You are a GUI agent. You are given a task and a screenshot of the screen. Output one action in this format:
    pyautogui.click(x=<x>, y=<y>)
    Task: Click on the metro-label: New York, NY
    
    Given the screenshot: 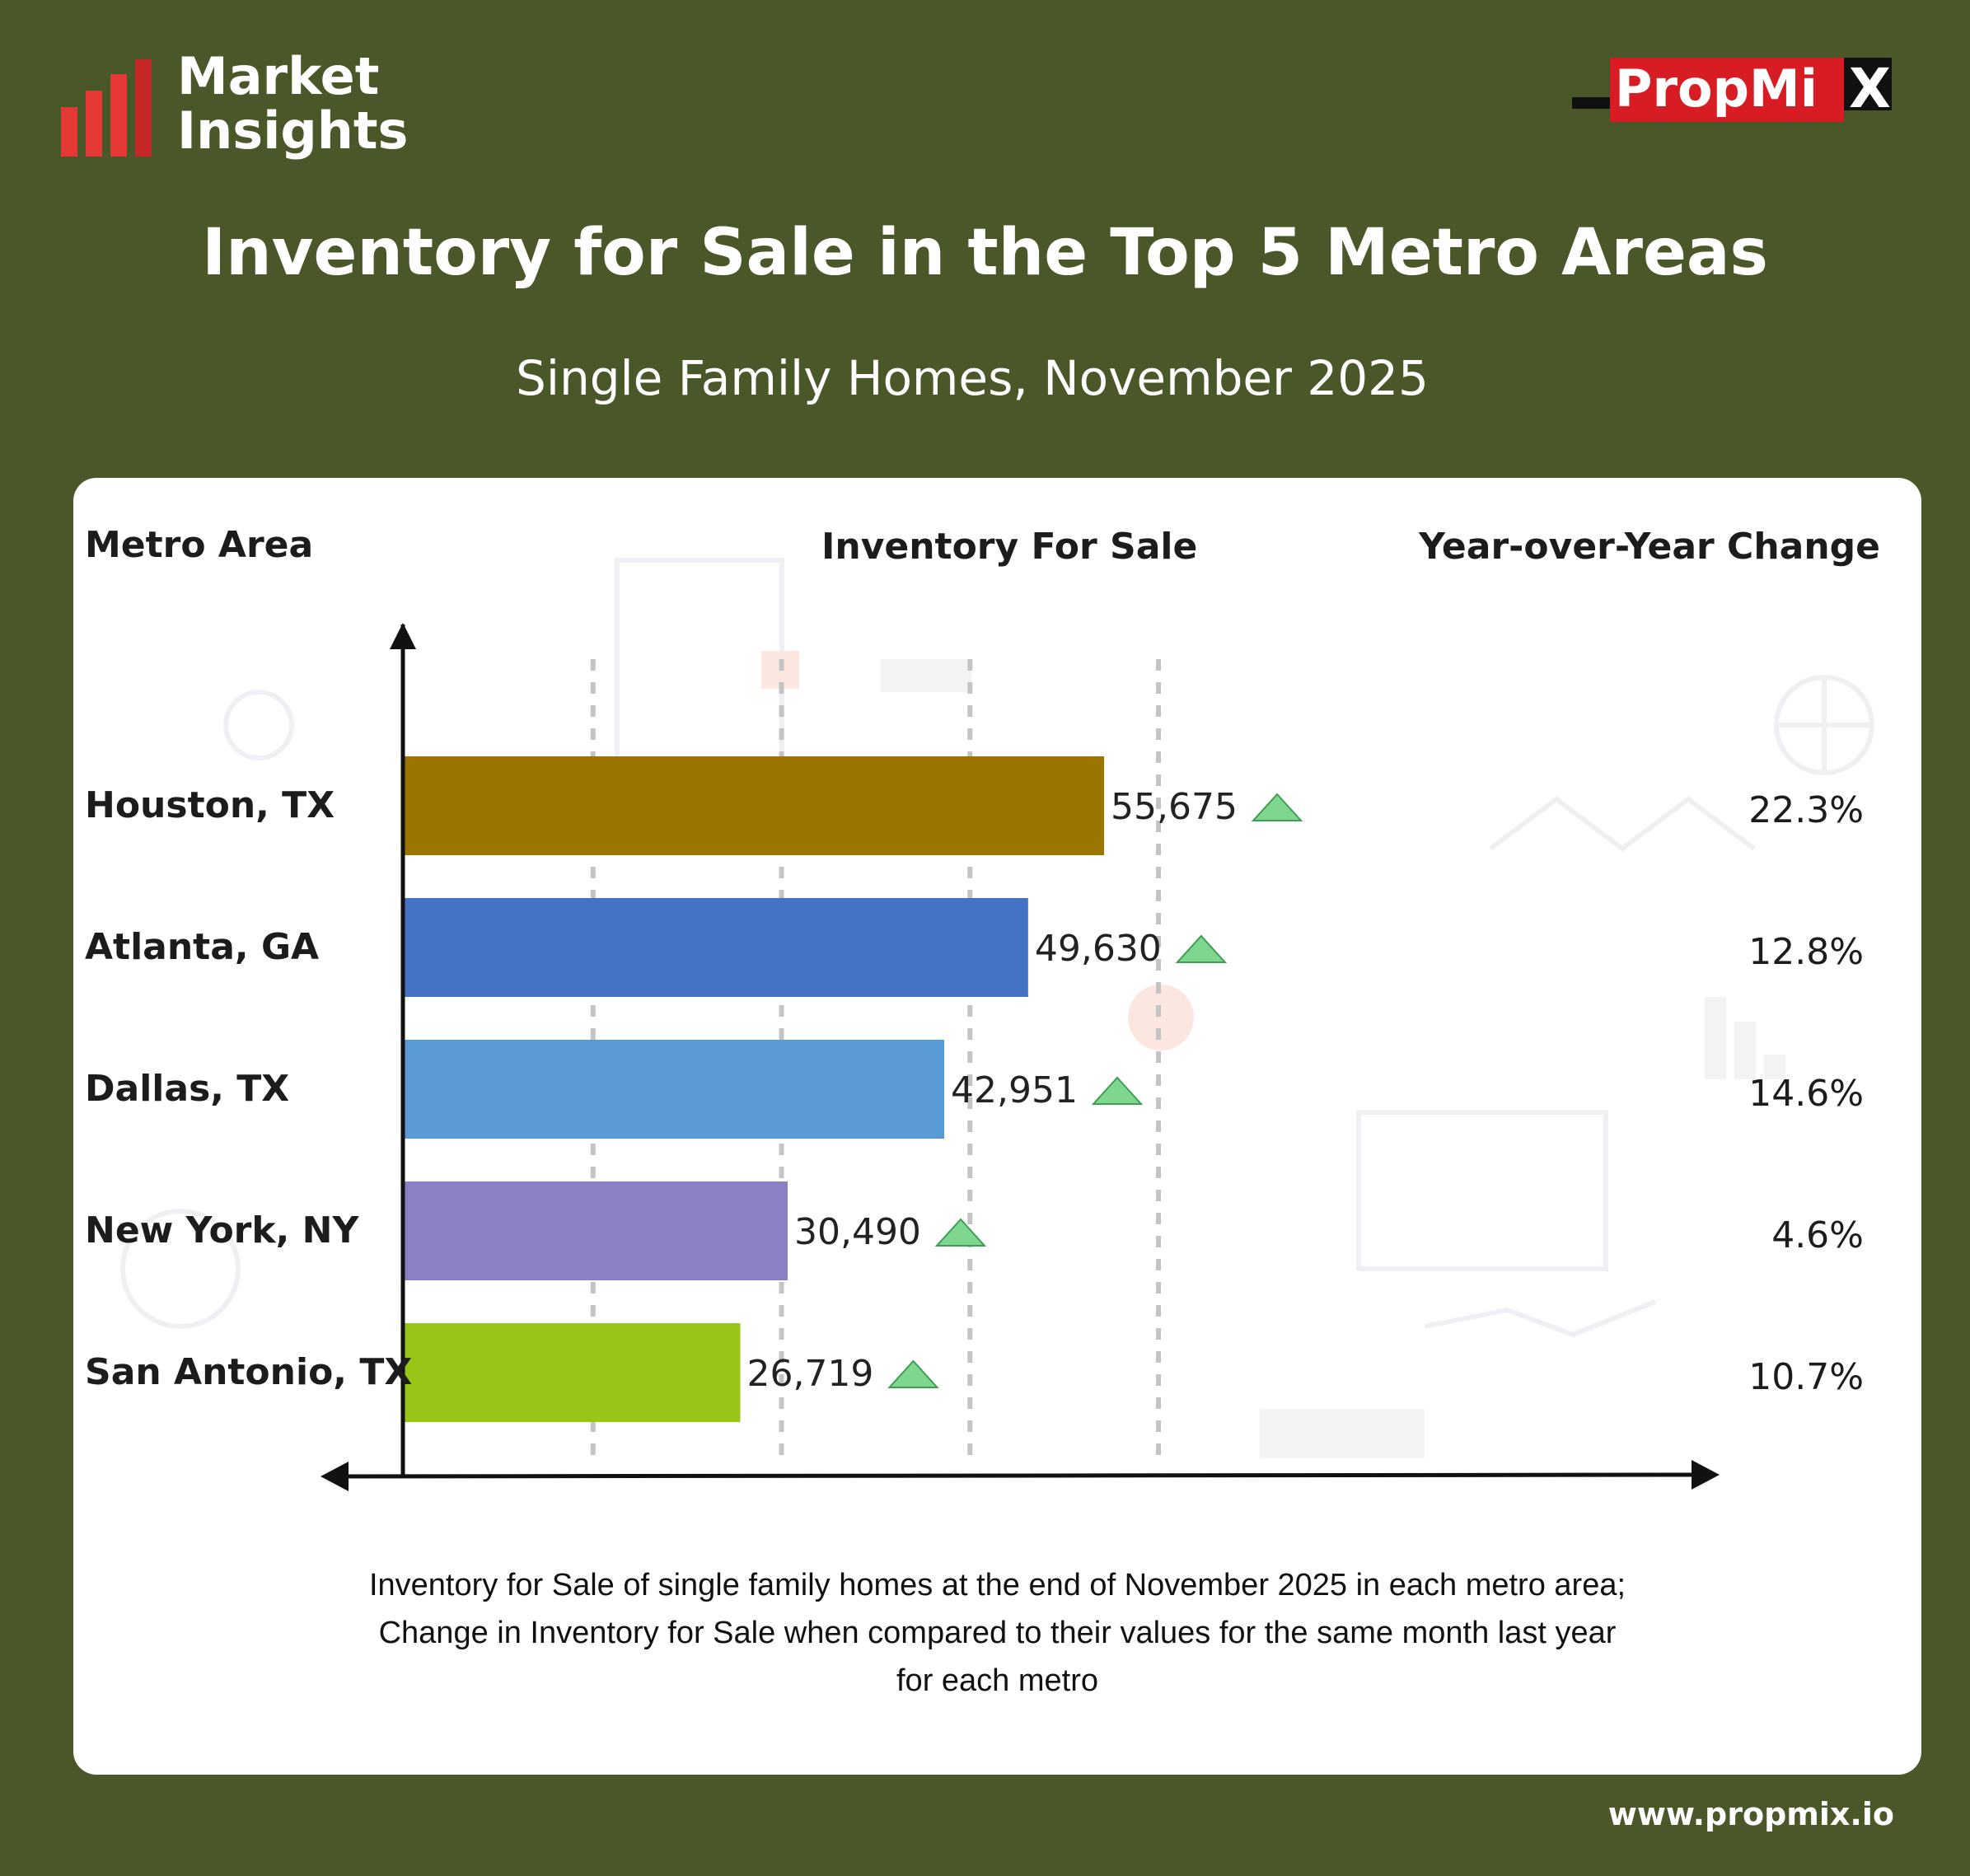 What is the action you would take?
    pyautogui.click(x=222, y=1230)
    